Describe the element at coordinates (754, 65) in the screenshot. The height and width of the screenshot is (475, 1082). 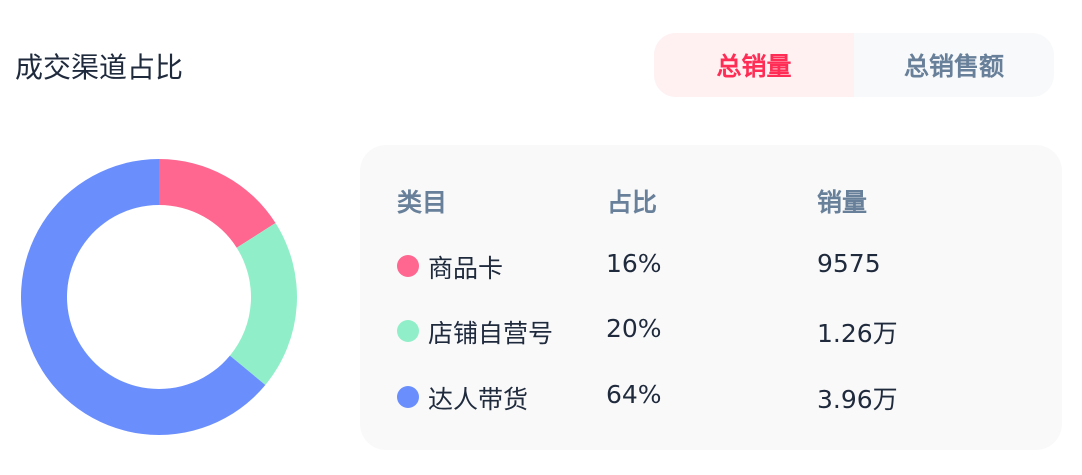
I see `tab-total-volume: 总销量` at that location.